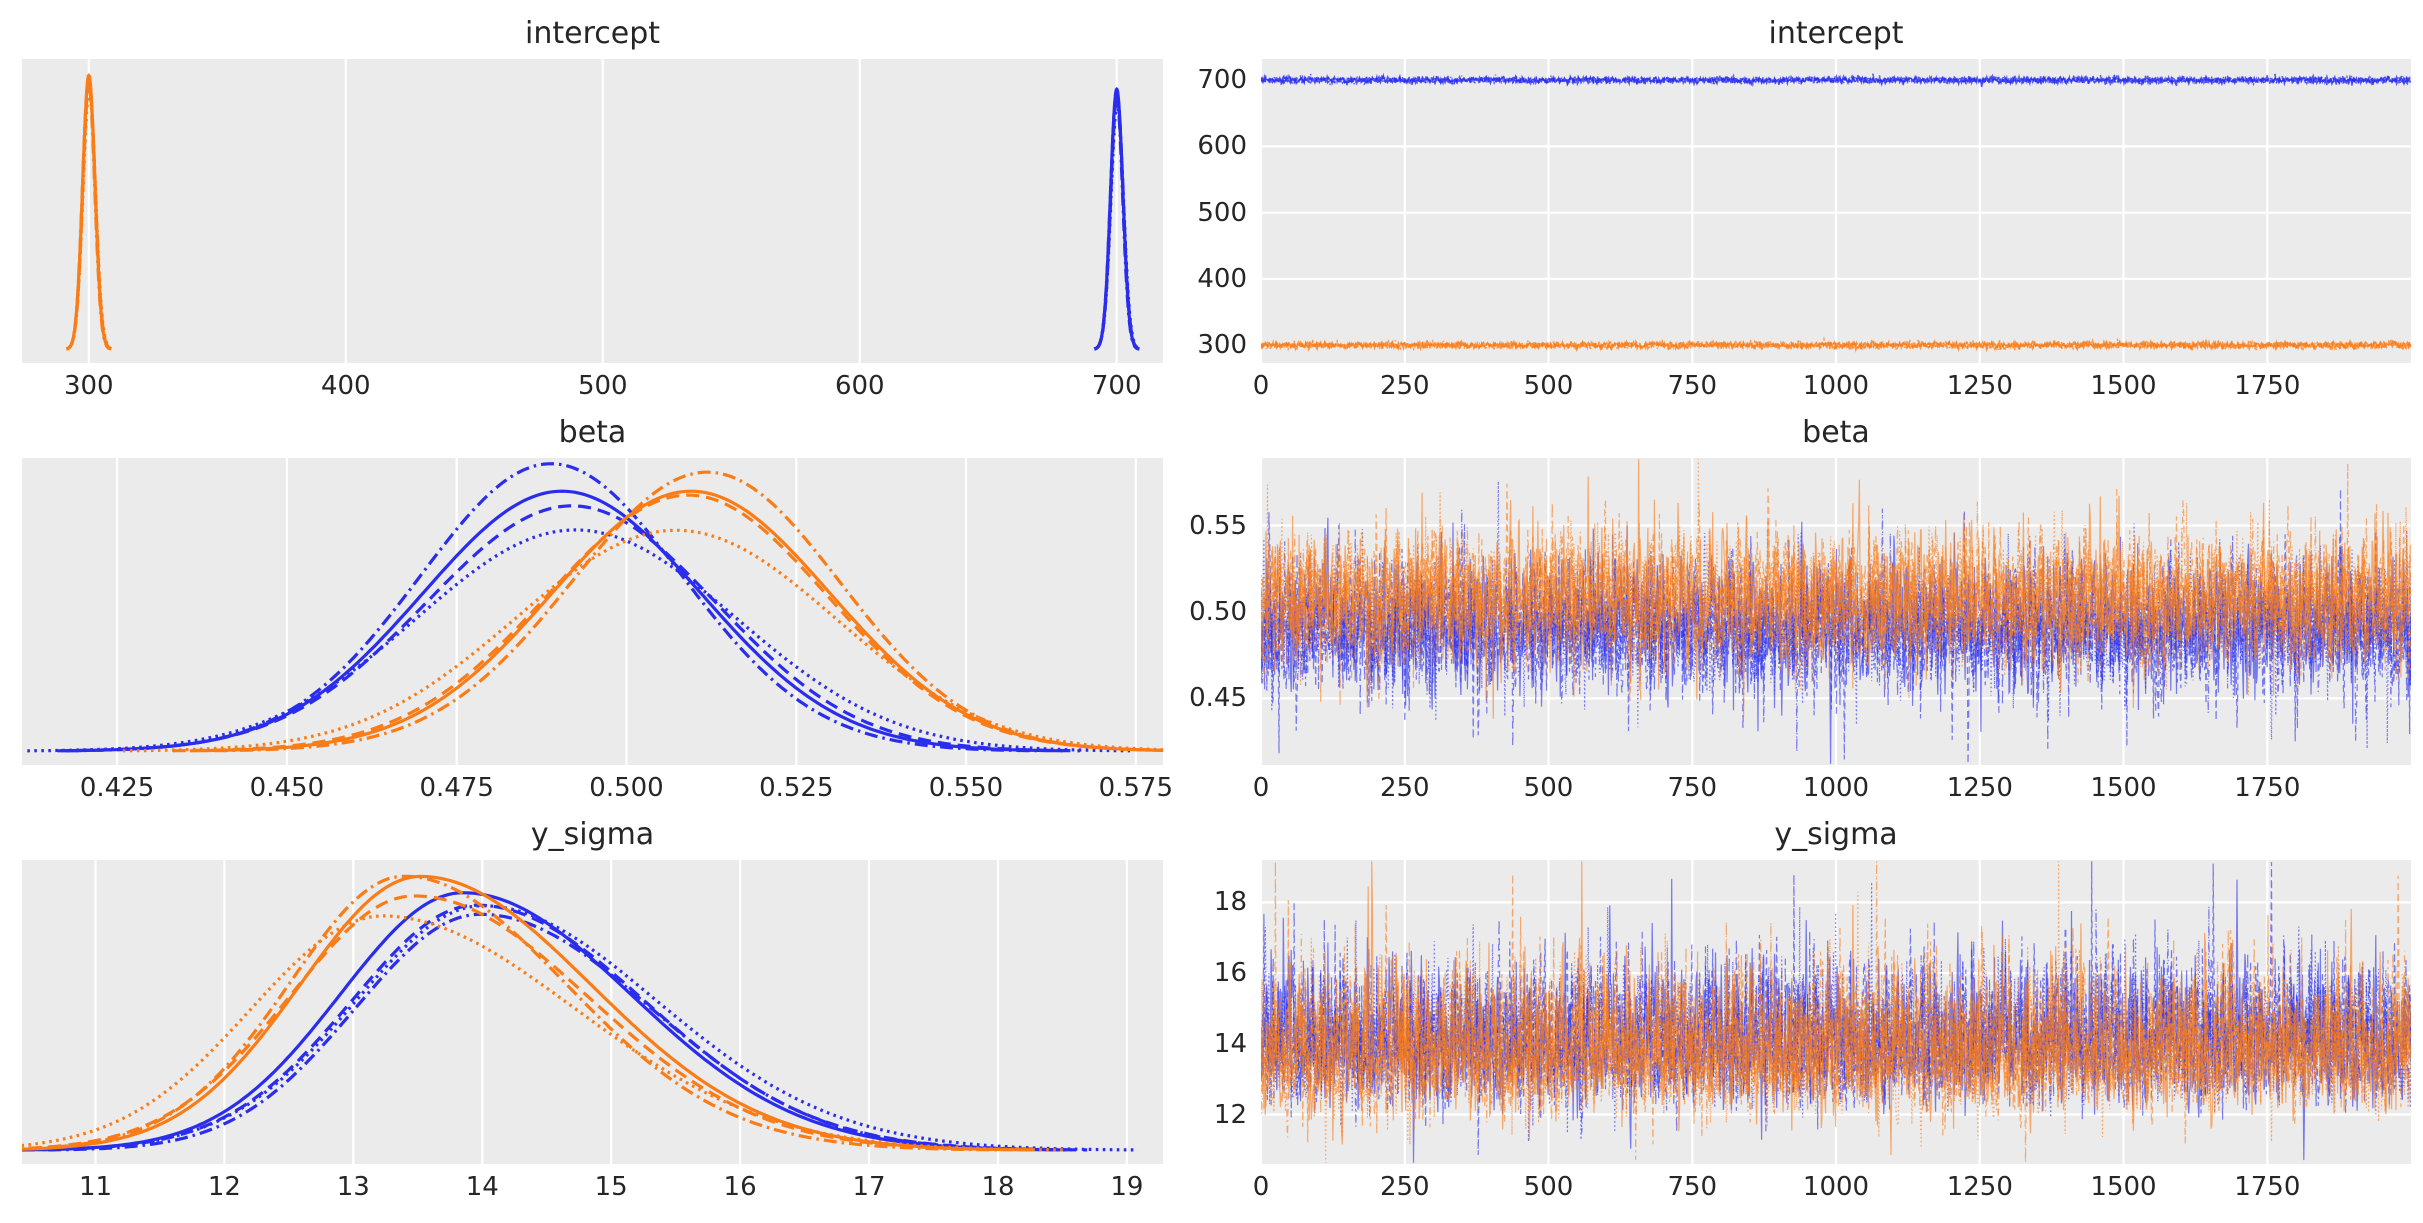 This screenshot has height=1223, width=2423. I want to click on panel-title-y-sigma-posterior: y_sigma, so click(592, 834).